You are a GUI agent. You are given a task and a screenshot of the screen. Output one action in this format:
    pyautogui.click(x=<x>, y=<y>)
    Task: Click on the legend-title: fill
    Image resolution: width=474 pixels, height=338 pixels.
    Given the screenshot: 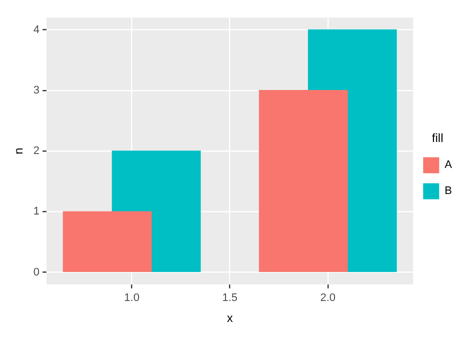 What is the action you would take?
    pyautogui.click(x=438, y=138)
    